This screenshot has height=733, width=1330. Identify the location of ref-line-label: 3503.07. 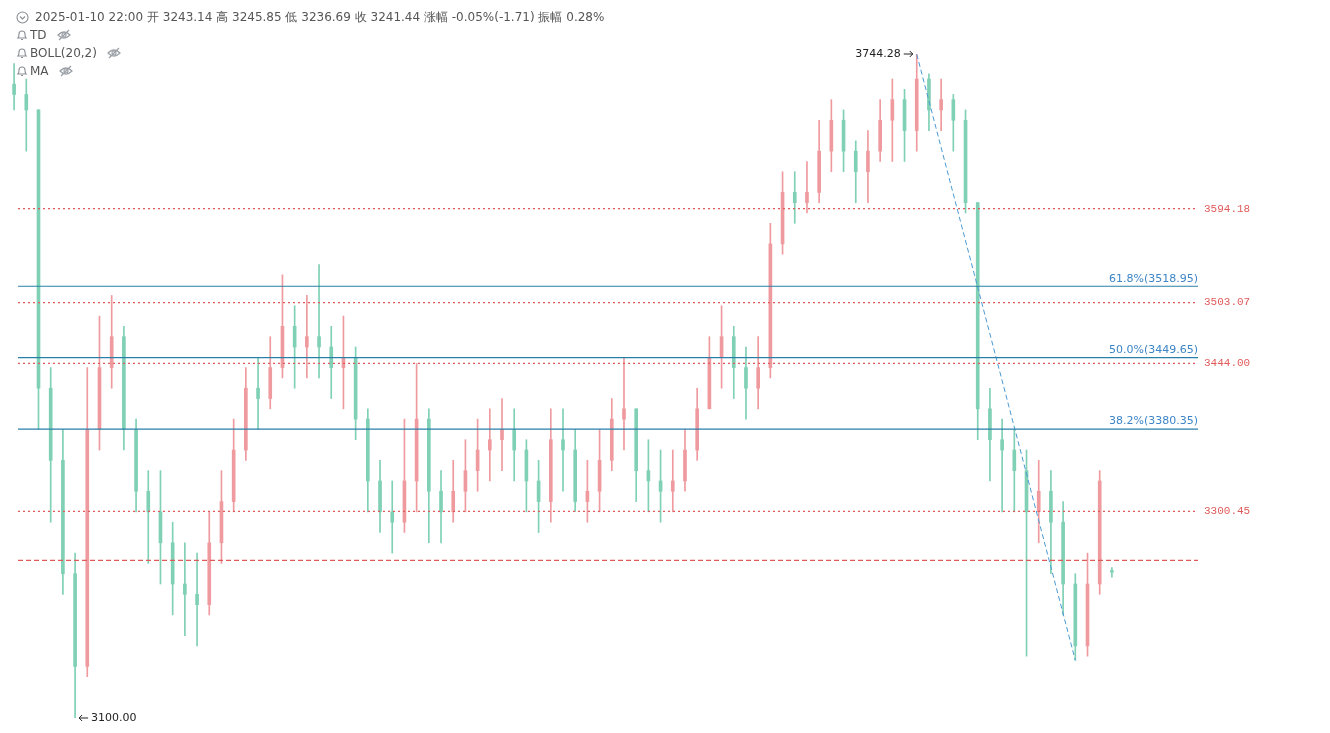
(1227, 302).